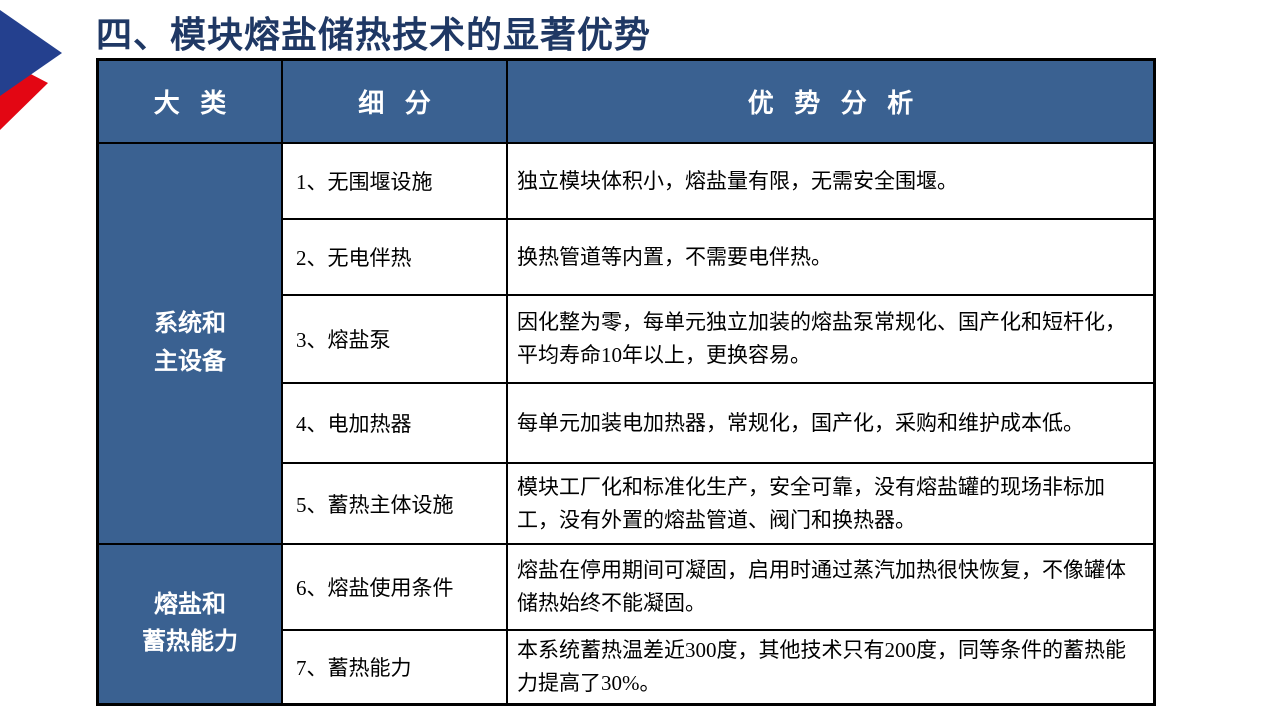 Image resolution: width=1280 pixels, height=720 pixels. What do you see at coordinates (830, 181) in the screenshot?
I see `analysis-cell-1: 独立模块体积小，熔盐量有限，无需安全围堰。` at bounding box center [830, 181].